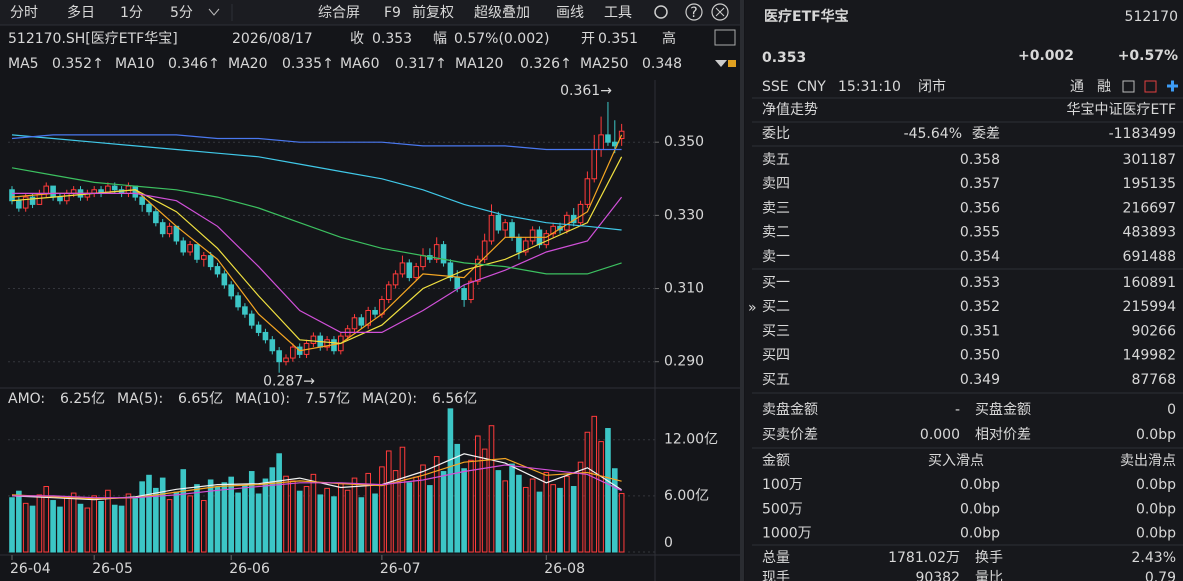 The width and height of the screenshot is (1183, 581). I want to click on toolbar-button: F9, so click(392, 13).